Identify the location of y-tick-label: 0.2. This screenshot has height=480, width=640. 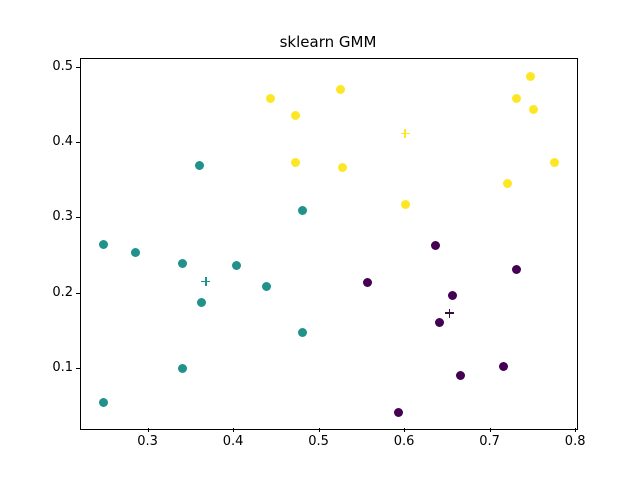
(62, 292).